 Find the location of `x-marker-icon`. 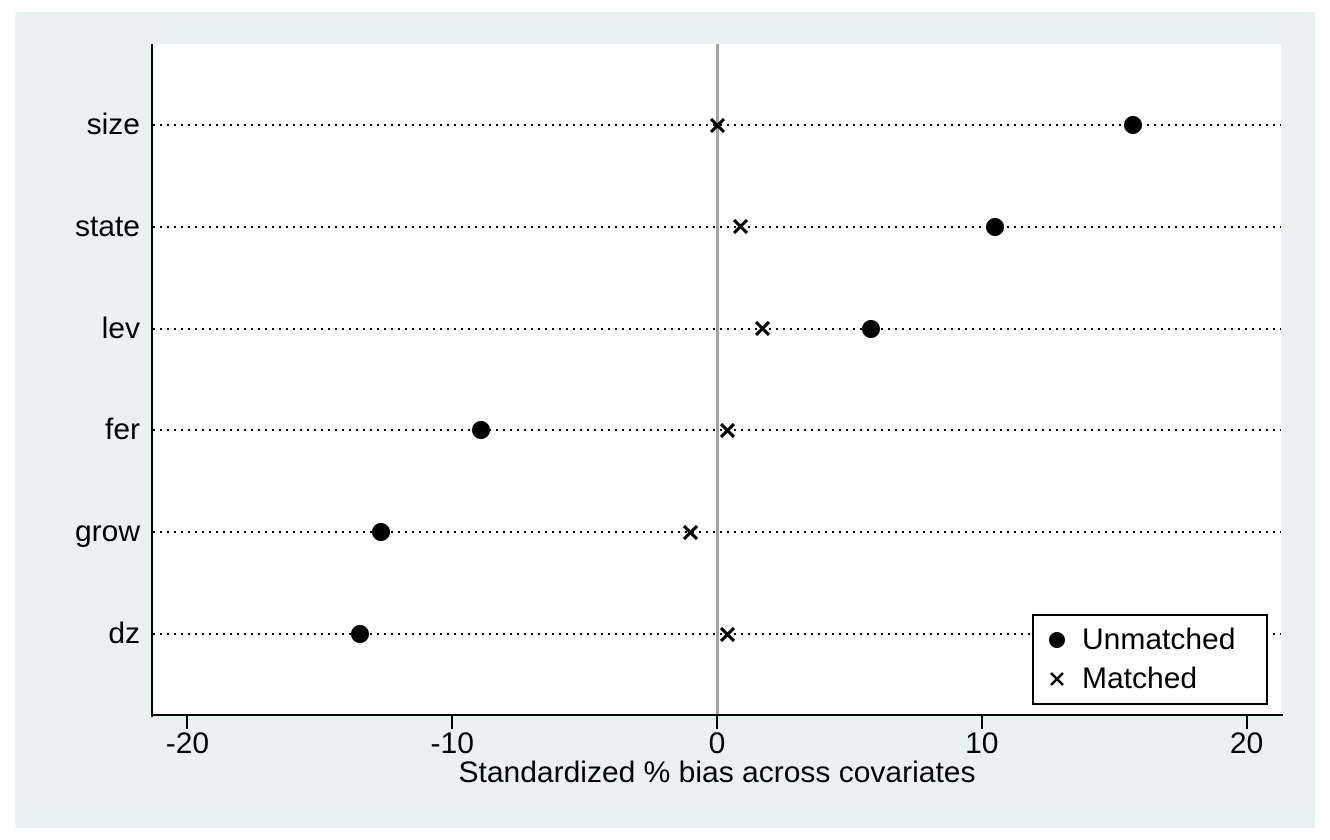

x-marker-icon is located at coordinates (1057, 679).